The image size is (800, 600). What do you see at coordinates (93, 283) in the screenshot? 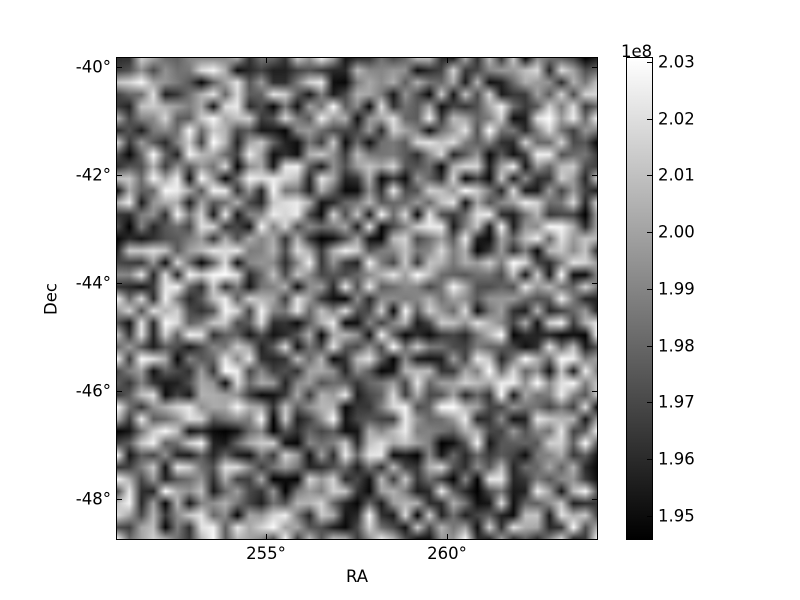
I see `y-tick-label: -44°` at bounding box center [93, 283].